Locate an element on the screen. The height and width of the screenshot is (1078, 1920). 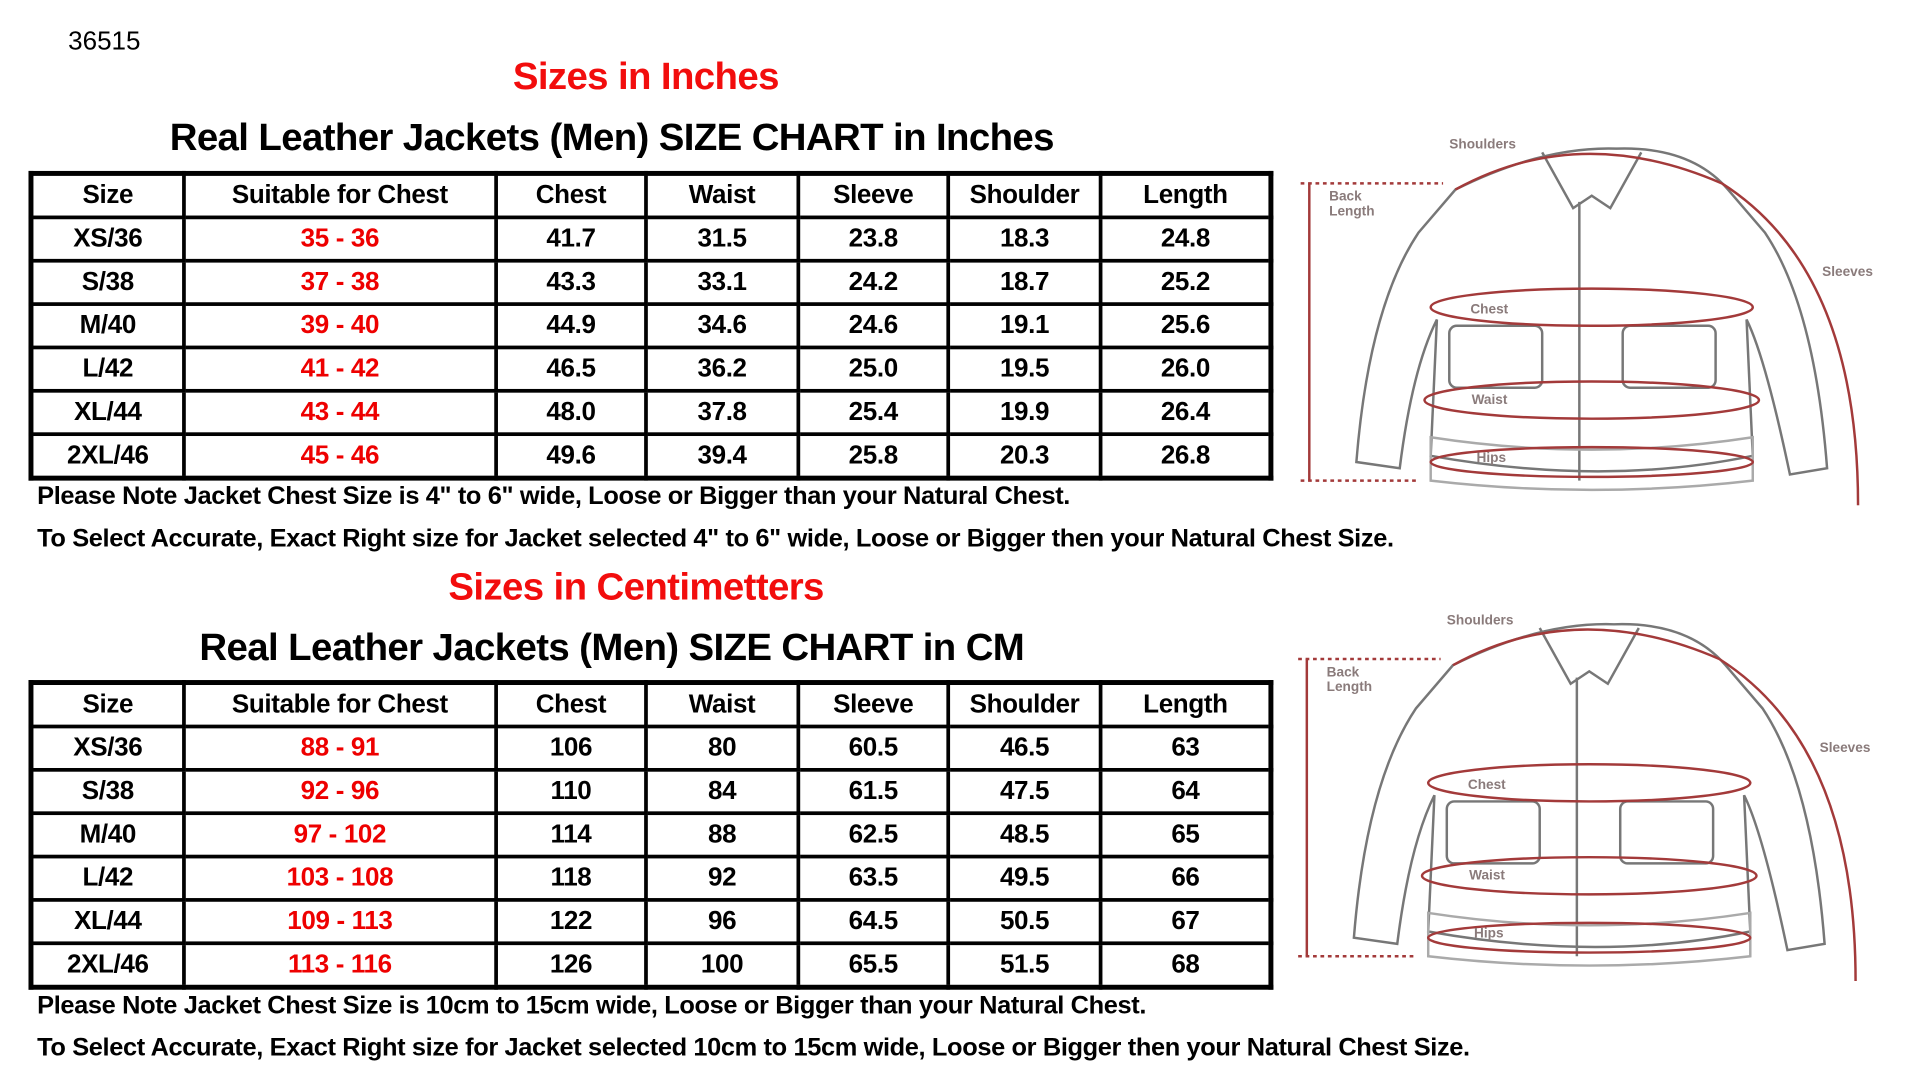
measurement-cell: 49.5 is located at coordinates (1024, 878).